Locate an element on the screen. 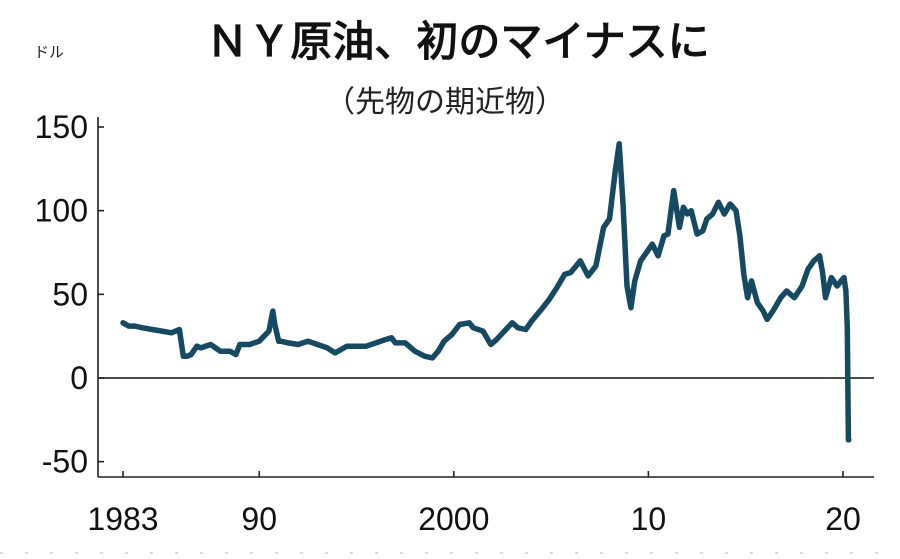 Image resolution: width=900 pixels, height=559 pixels. x-tick-label: 1983 is located at coordinates (122, 519).